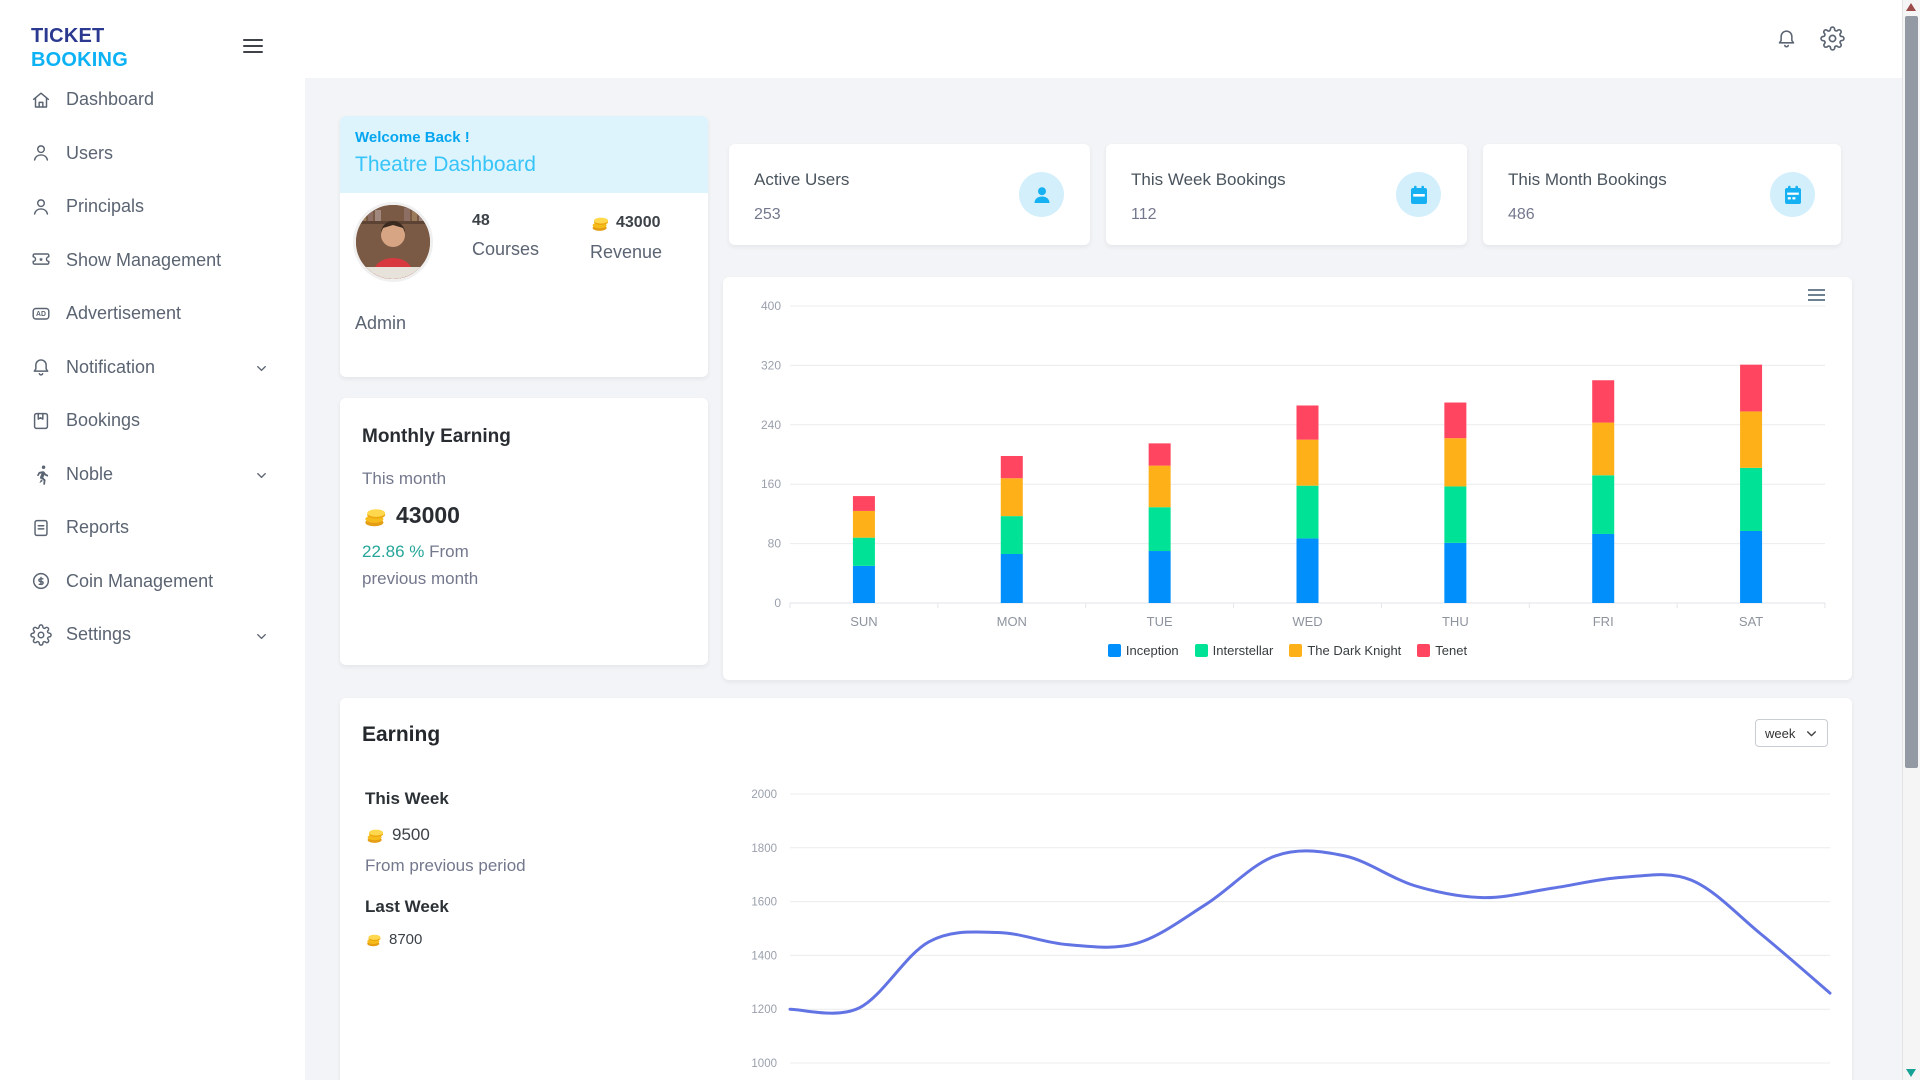  Describe the element at coordinates (1103, 39) in the screenshot. I see `top-bar` at that location.